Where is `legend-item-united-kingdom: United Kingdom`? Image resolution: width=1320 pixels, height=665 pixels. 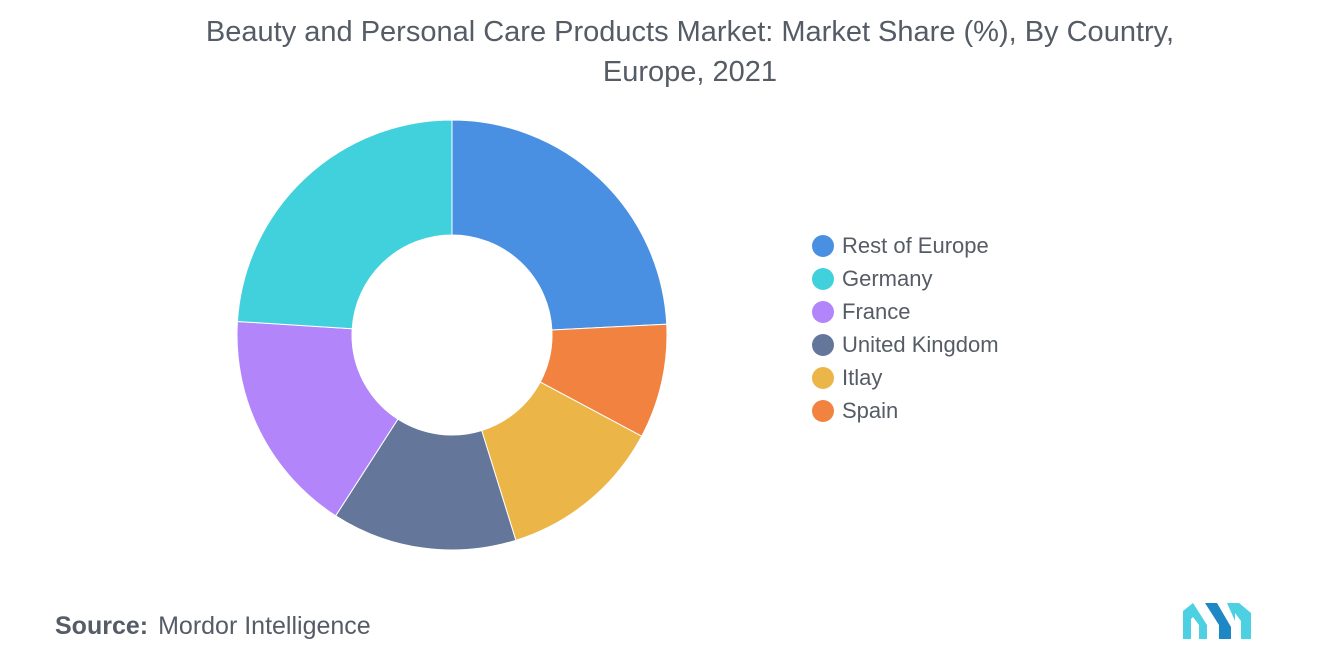
legend-item-united-kingdom: United Kingdom is located at coordinates (905, 344).